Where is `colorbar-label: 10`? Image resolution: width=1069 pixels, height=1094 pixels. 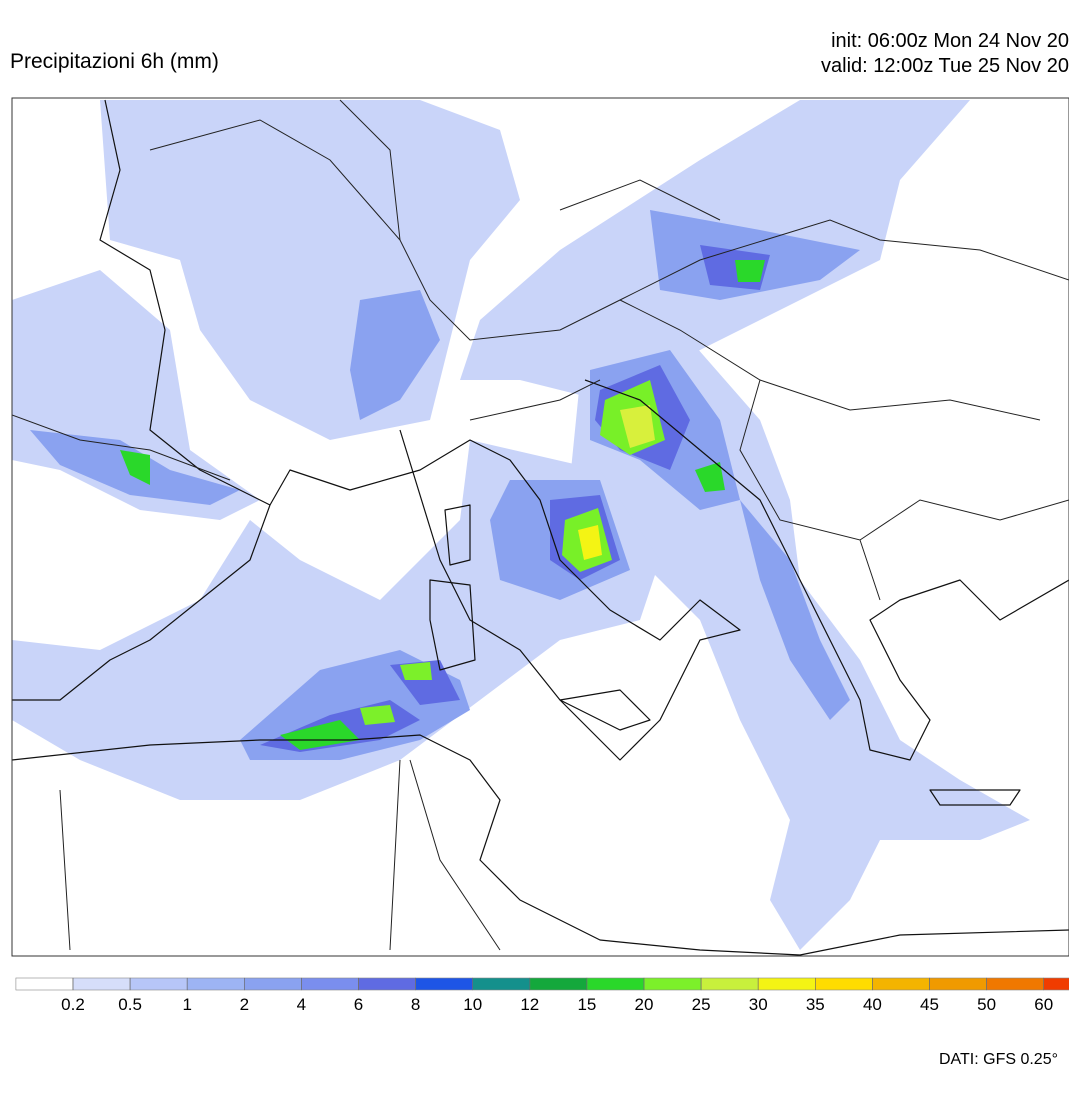 colorbar-label: 10 is located at coordinates (472, 1004).